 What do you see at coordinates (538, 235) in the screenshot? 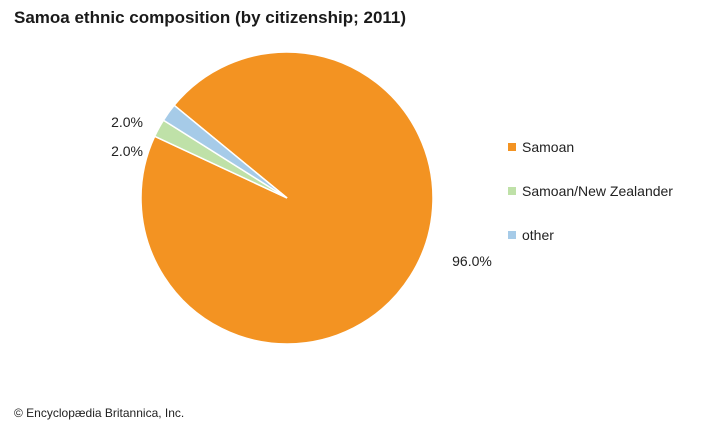
I see `legend-label-other: other` at bounding box center [538, 235].